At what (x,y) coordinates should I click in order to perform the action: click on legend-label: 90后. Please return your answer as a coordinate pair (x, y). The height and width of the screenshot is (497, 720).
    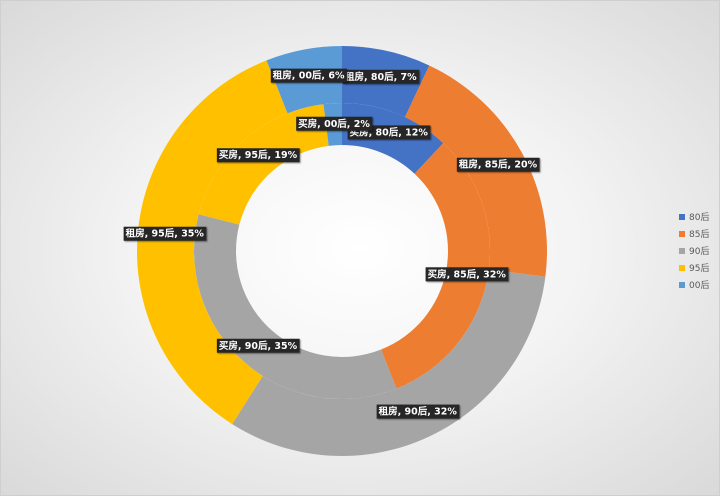
    Looking at the image, I should click on (699, 252).